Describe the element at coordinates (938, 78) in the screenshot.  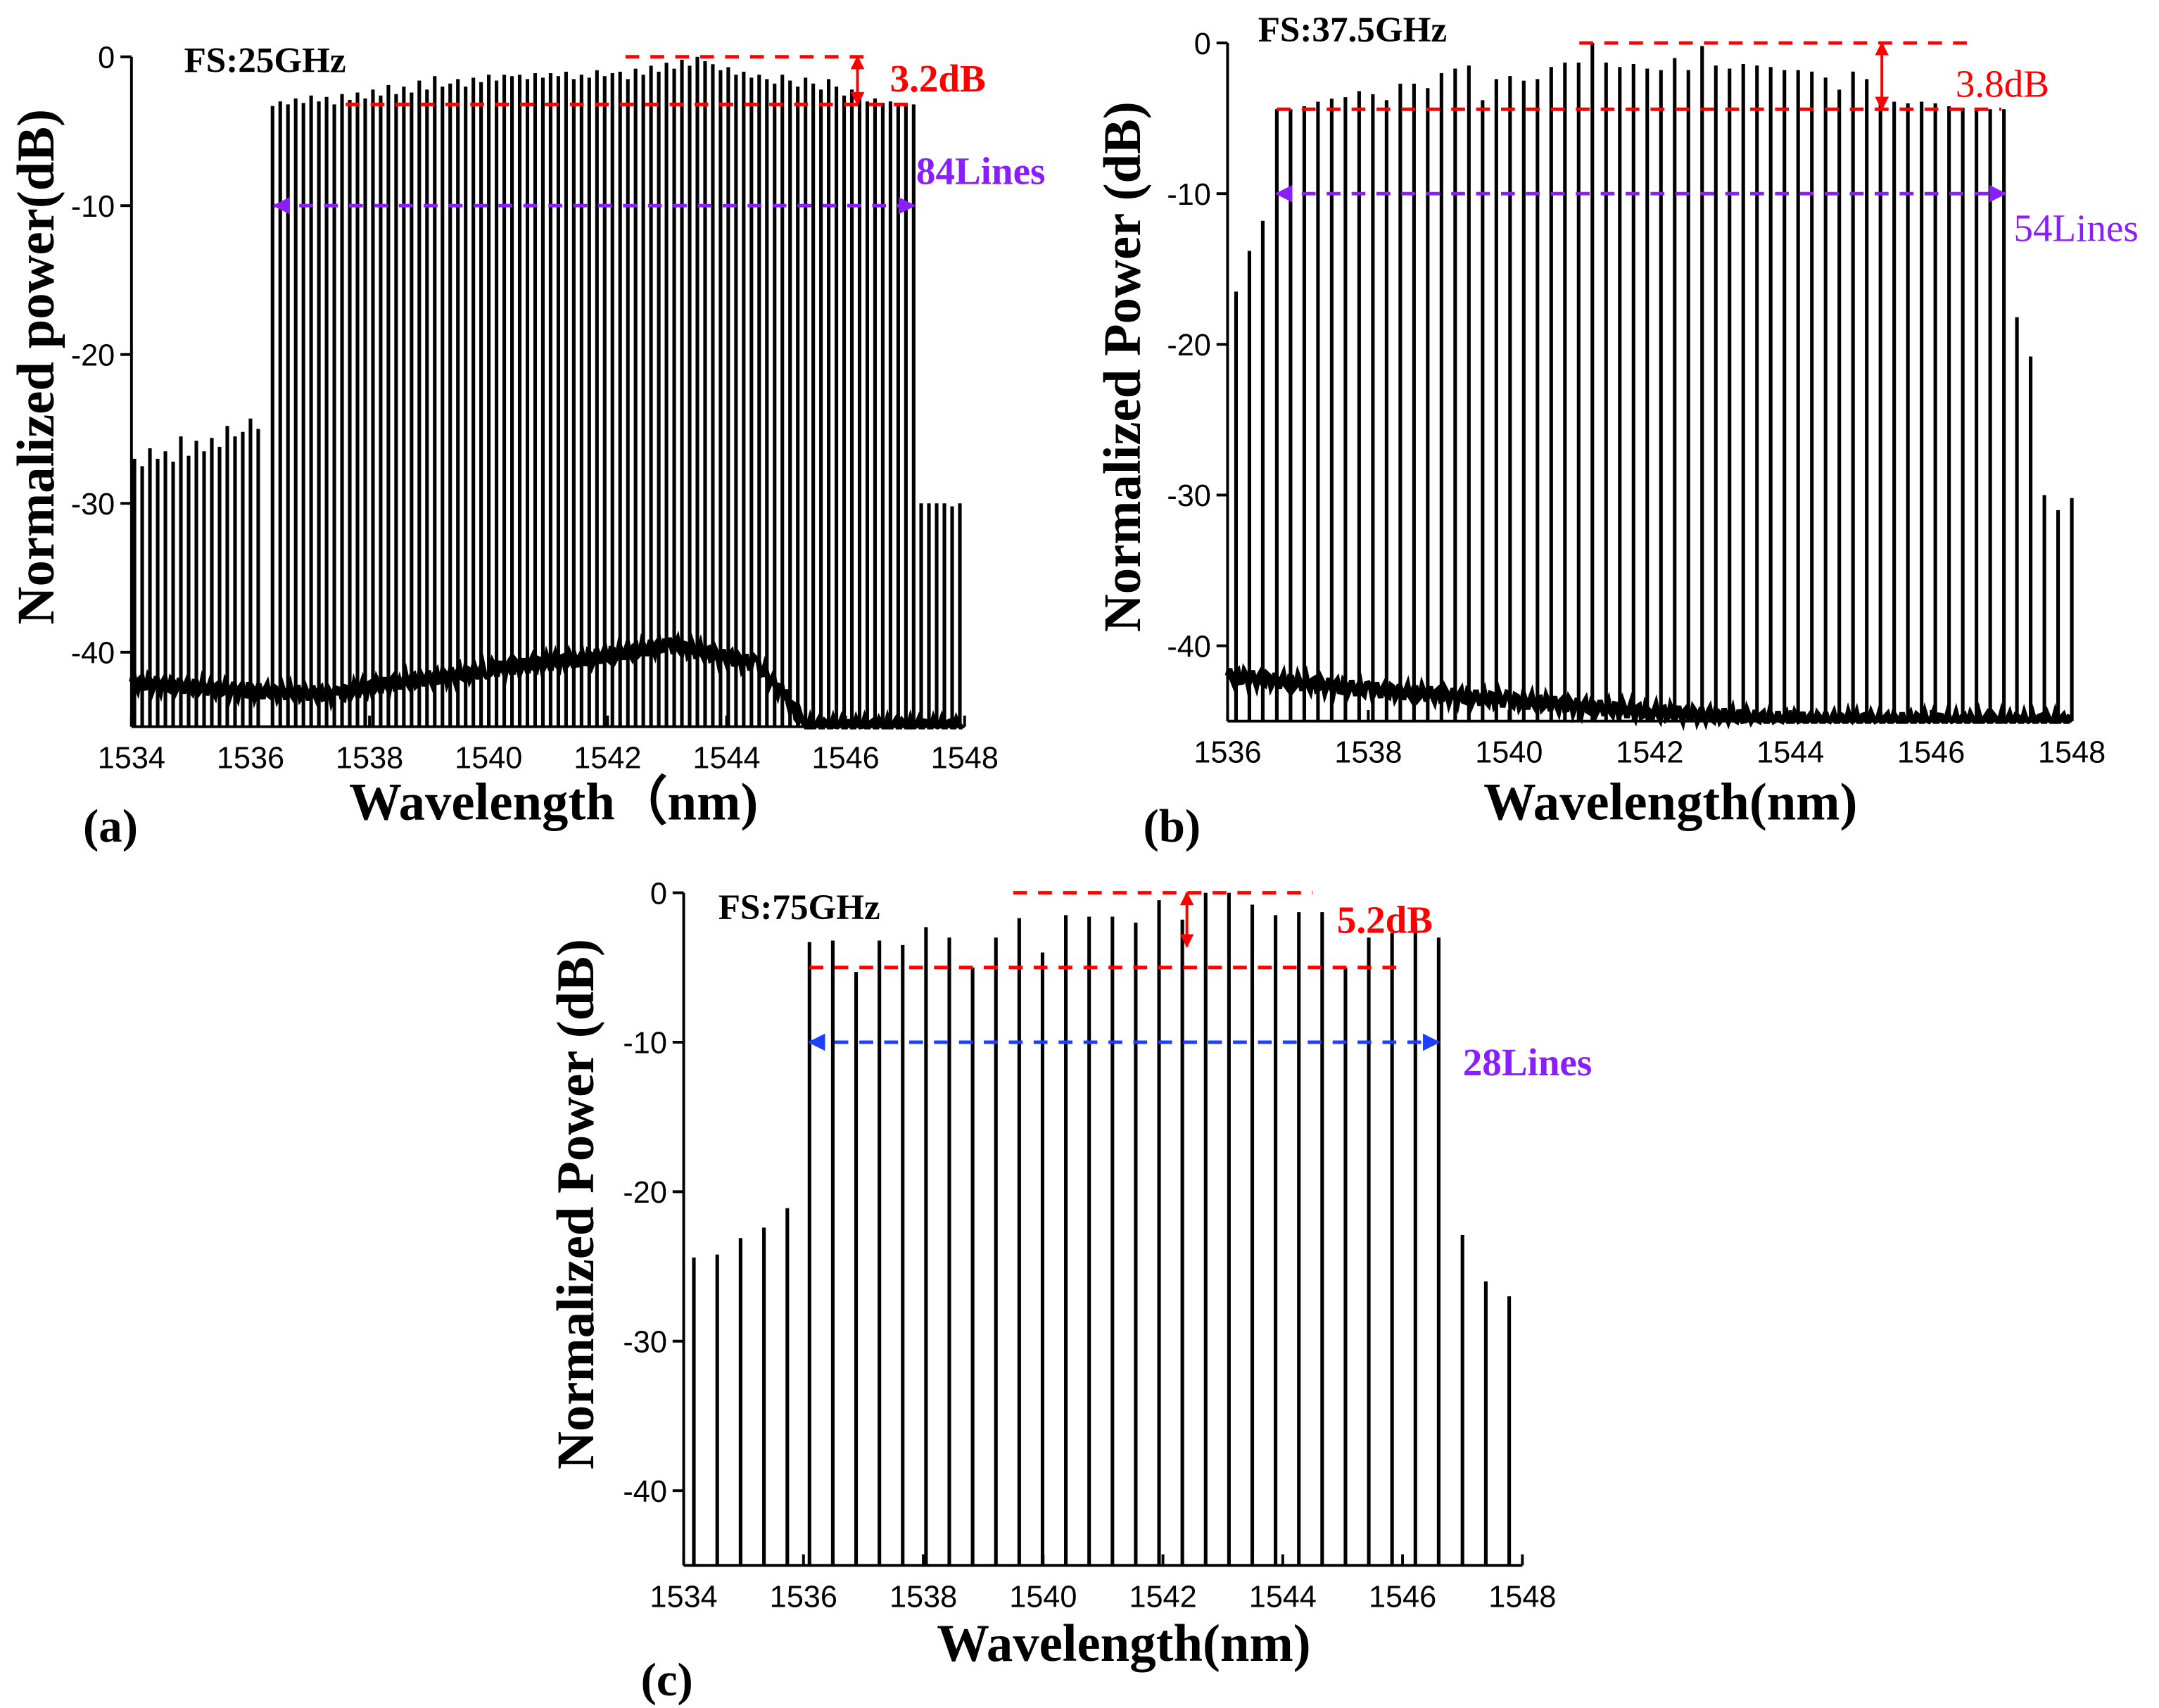
I see `flatness-label: 3.2dB` at that location.